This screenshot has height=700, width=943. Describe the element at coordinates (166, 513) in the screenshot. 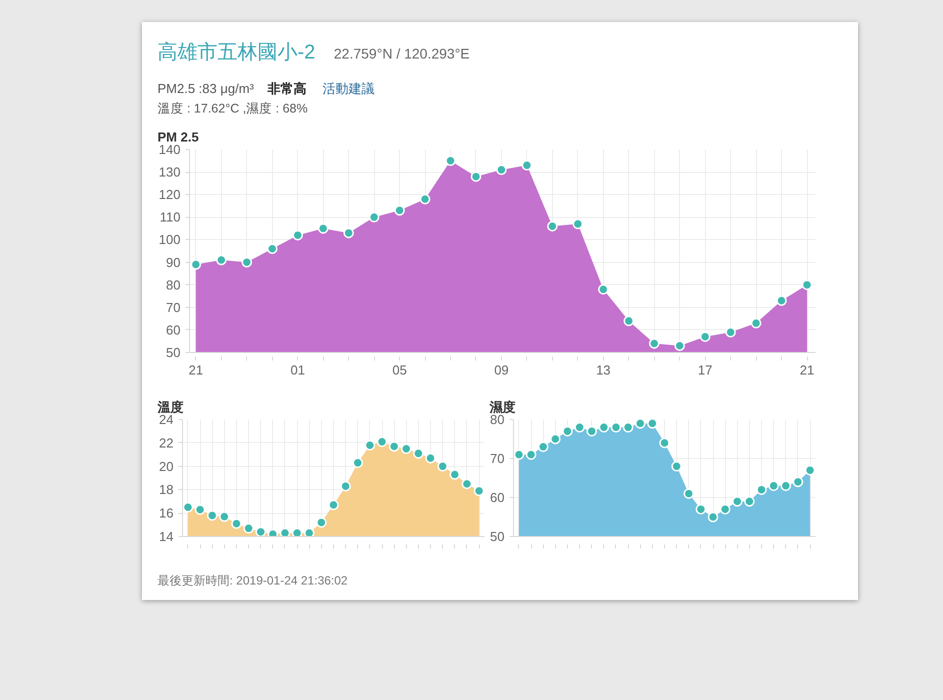

I see `y-tick-label: 16` at that location.